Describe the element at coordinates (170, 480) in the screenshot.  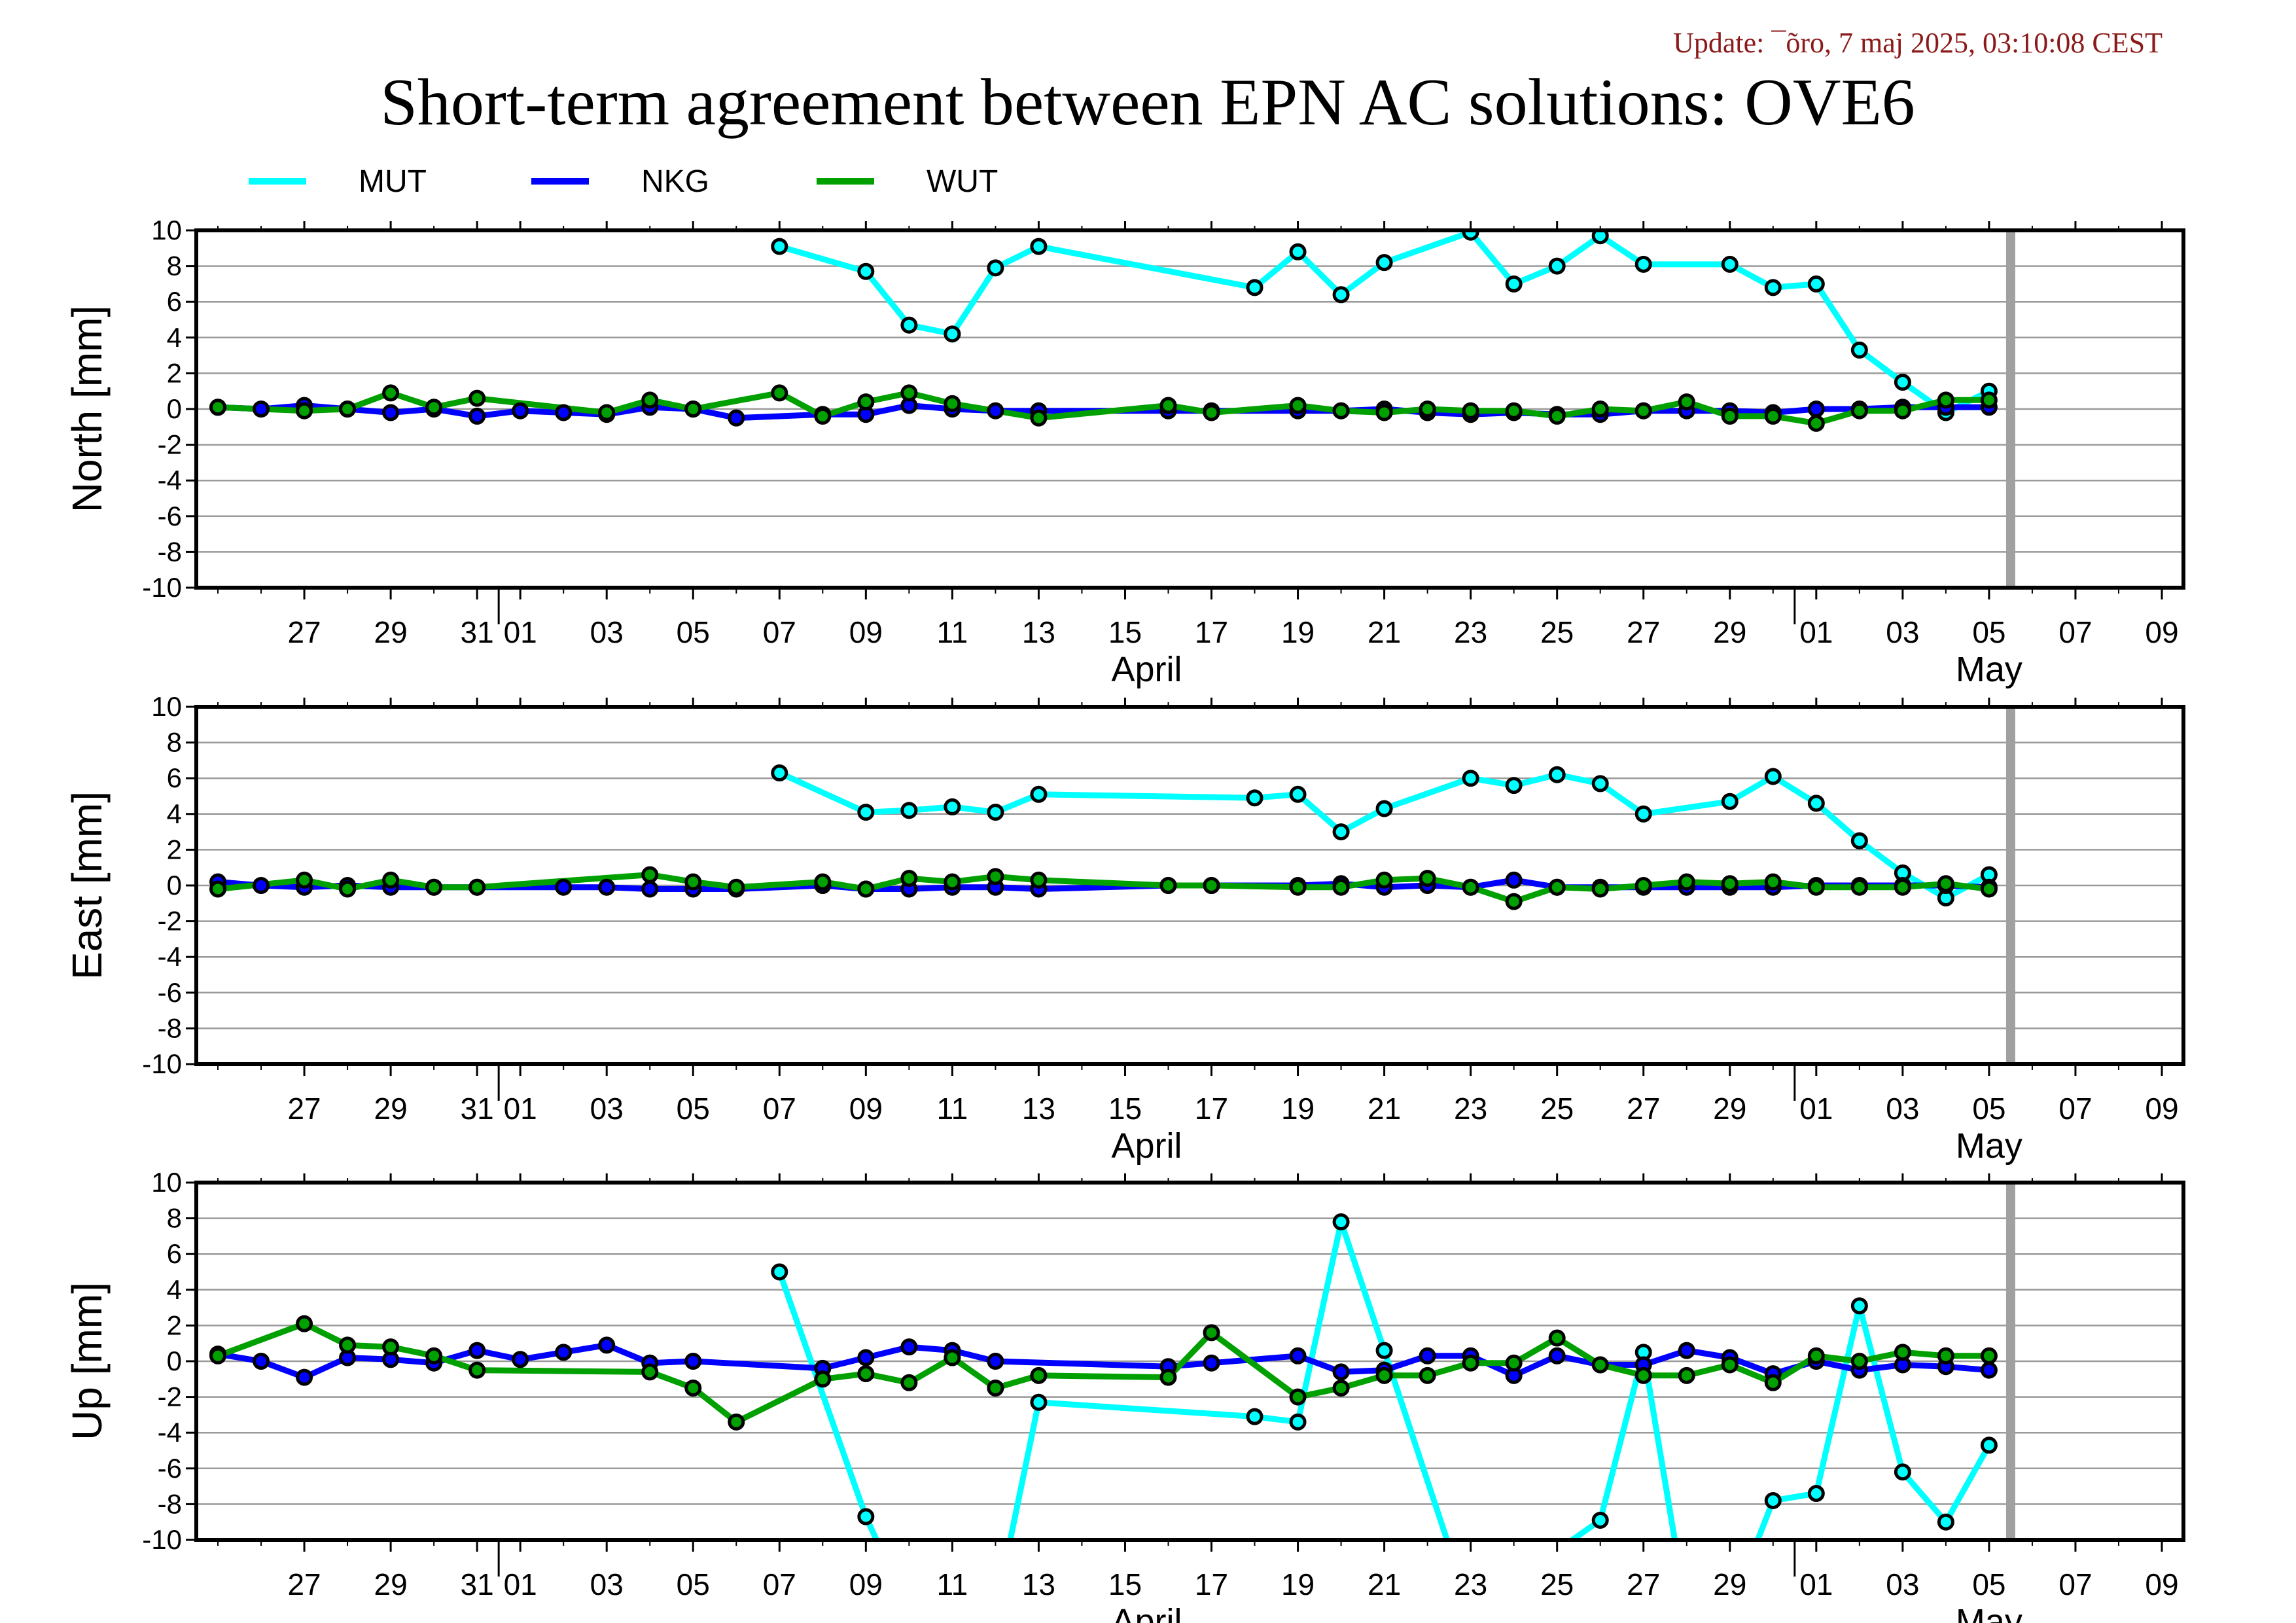
I see `y-tick-label: -4` at that location.